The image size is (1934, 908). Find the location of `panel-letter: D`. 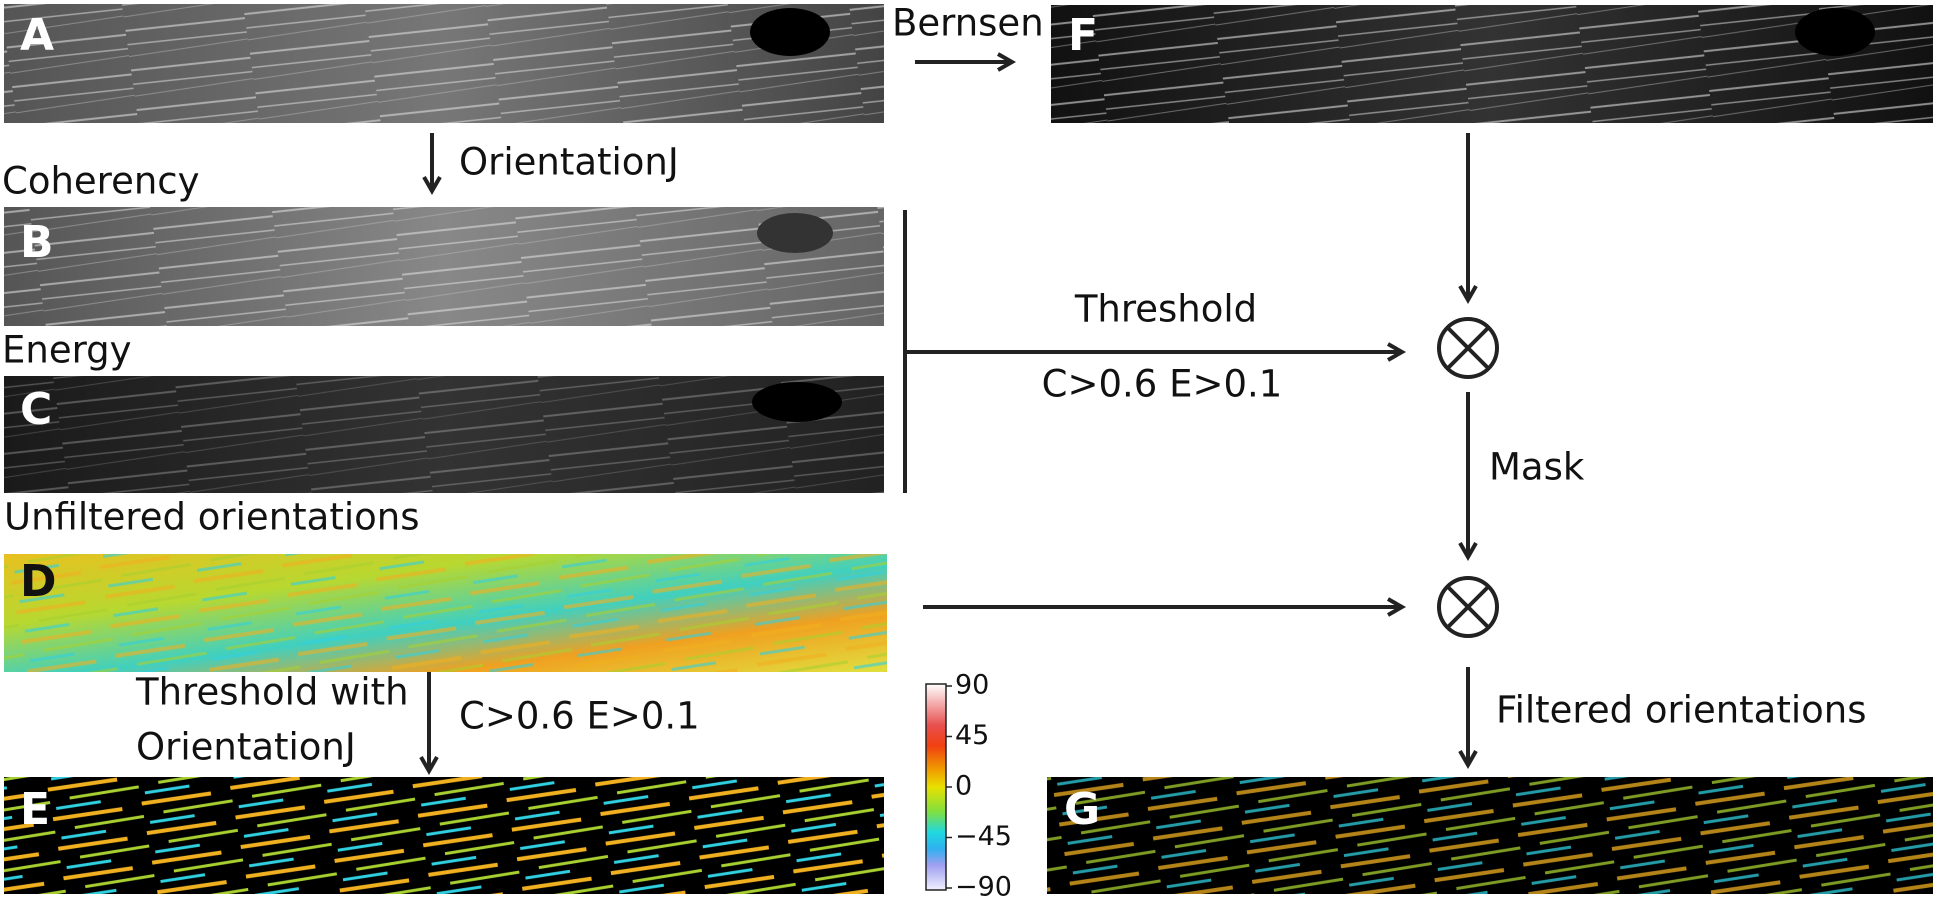

panel-letter: D is located at coordinates (38, 581).